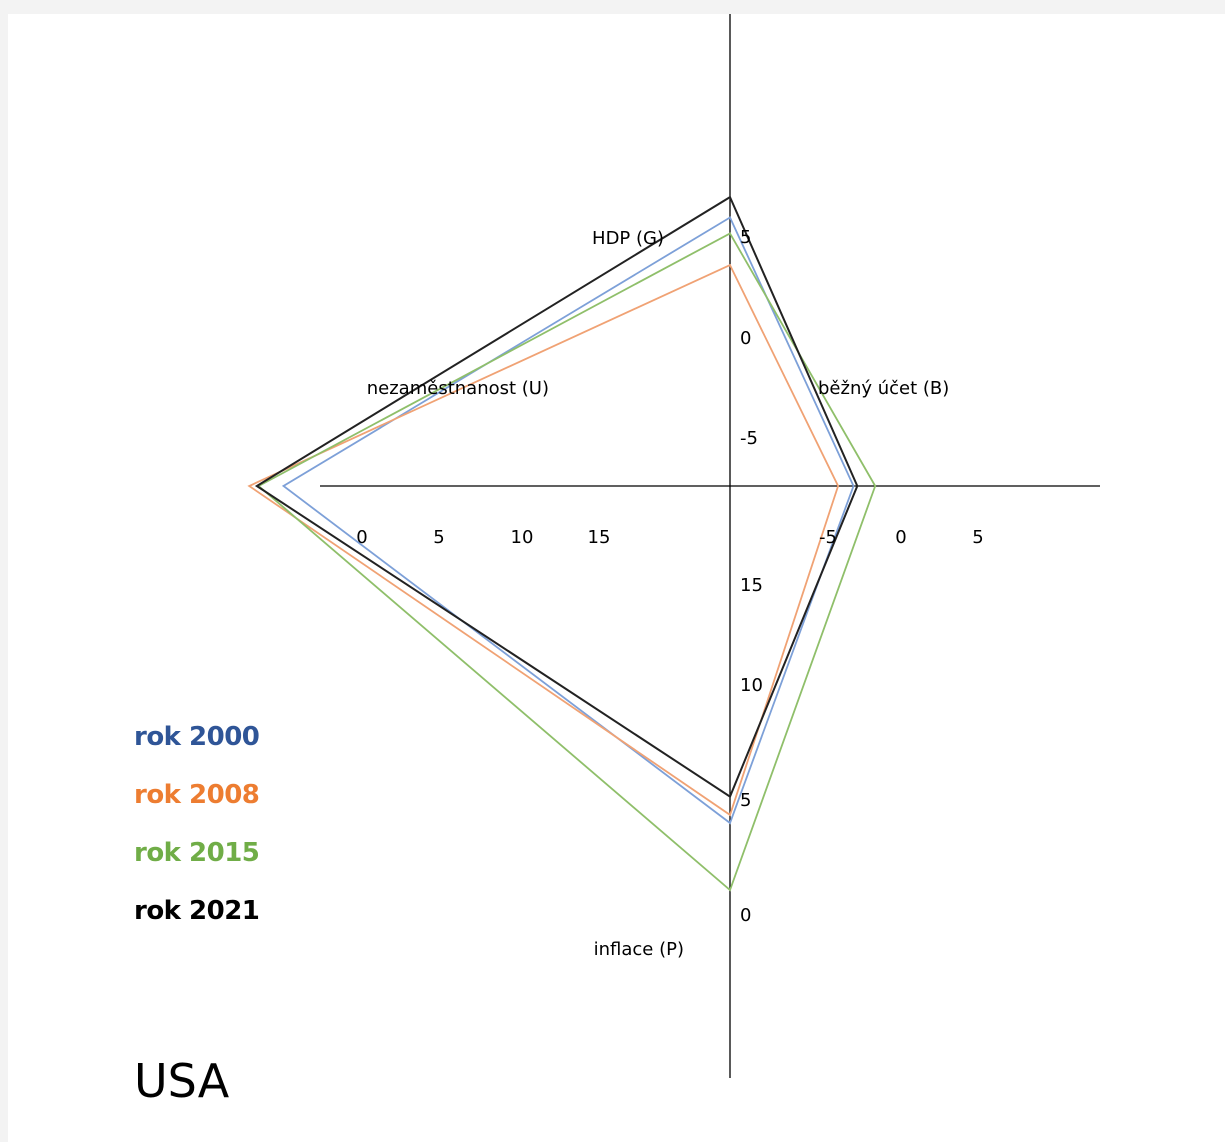 This screenshot has height=1142, width=1225. Describe the element at coordinates (751, 685) in the screenshot. I see `tick-label-p-1: 10` at that location.